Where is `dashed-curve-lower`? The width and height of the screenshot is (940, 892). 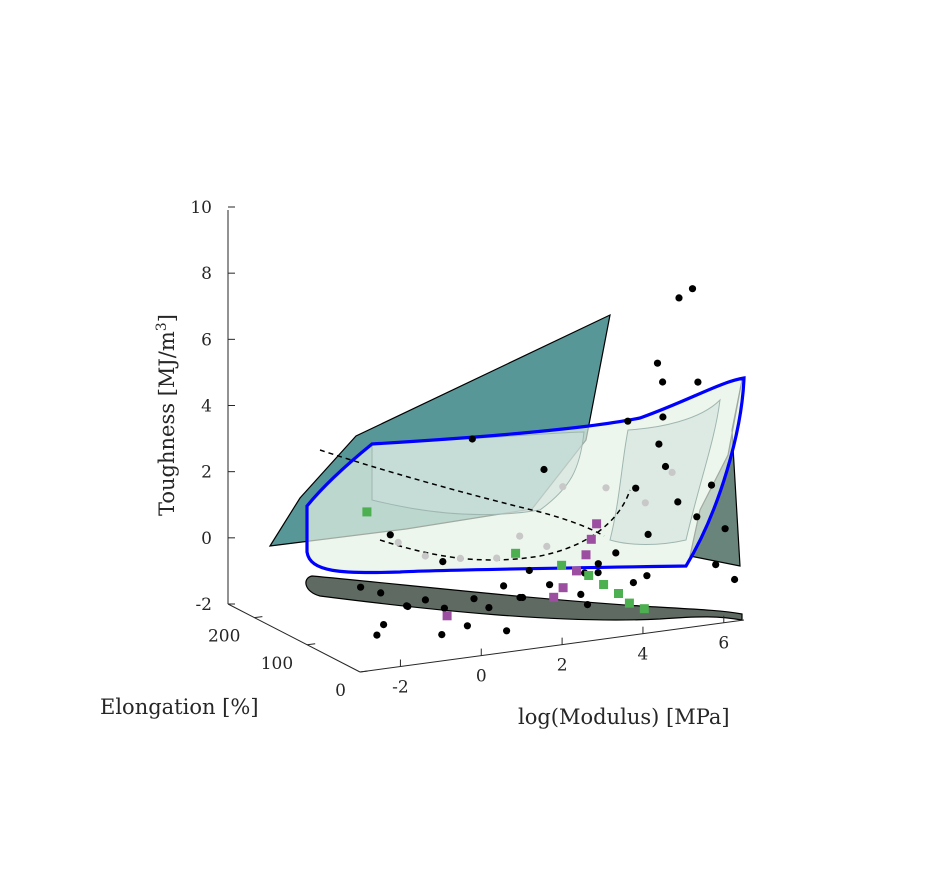
dashed-curve-lower is located at coordinates (505, 525).